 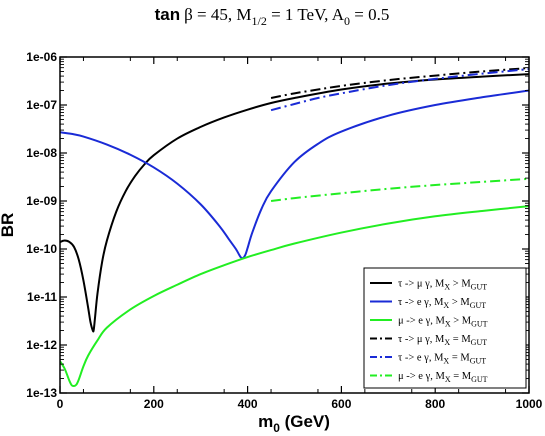 I want to click on x-axis-label: m0 (GeV), so click(x=294, y=423).